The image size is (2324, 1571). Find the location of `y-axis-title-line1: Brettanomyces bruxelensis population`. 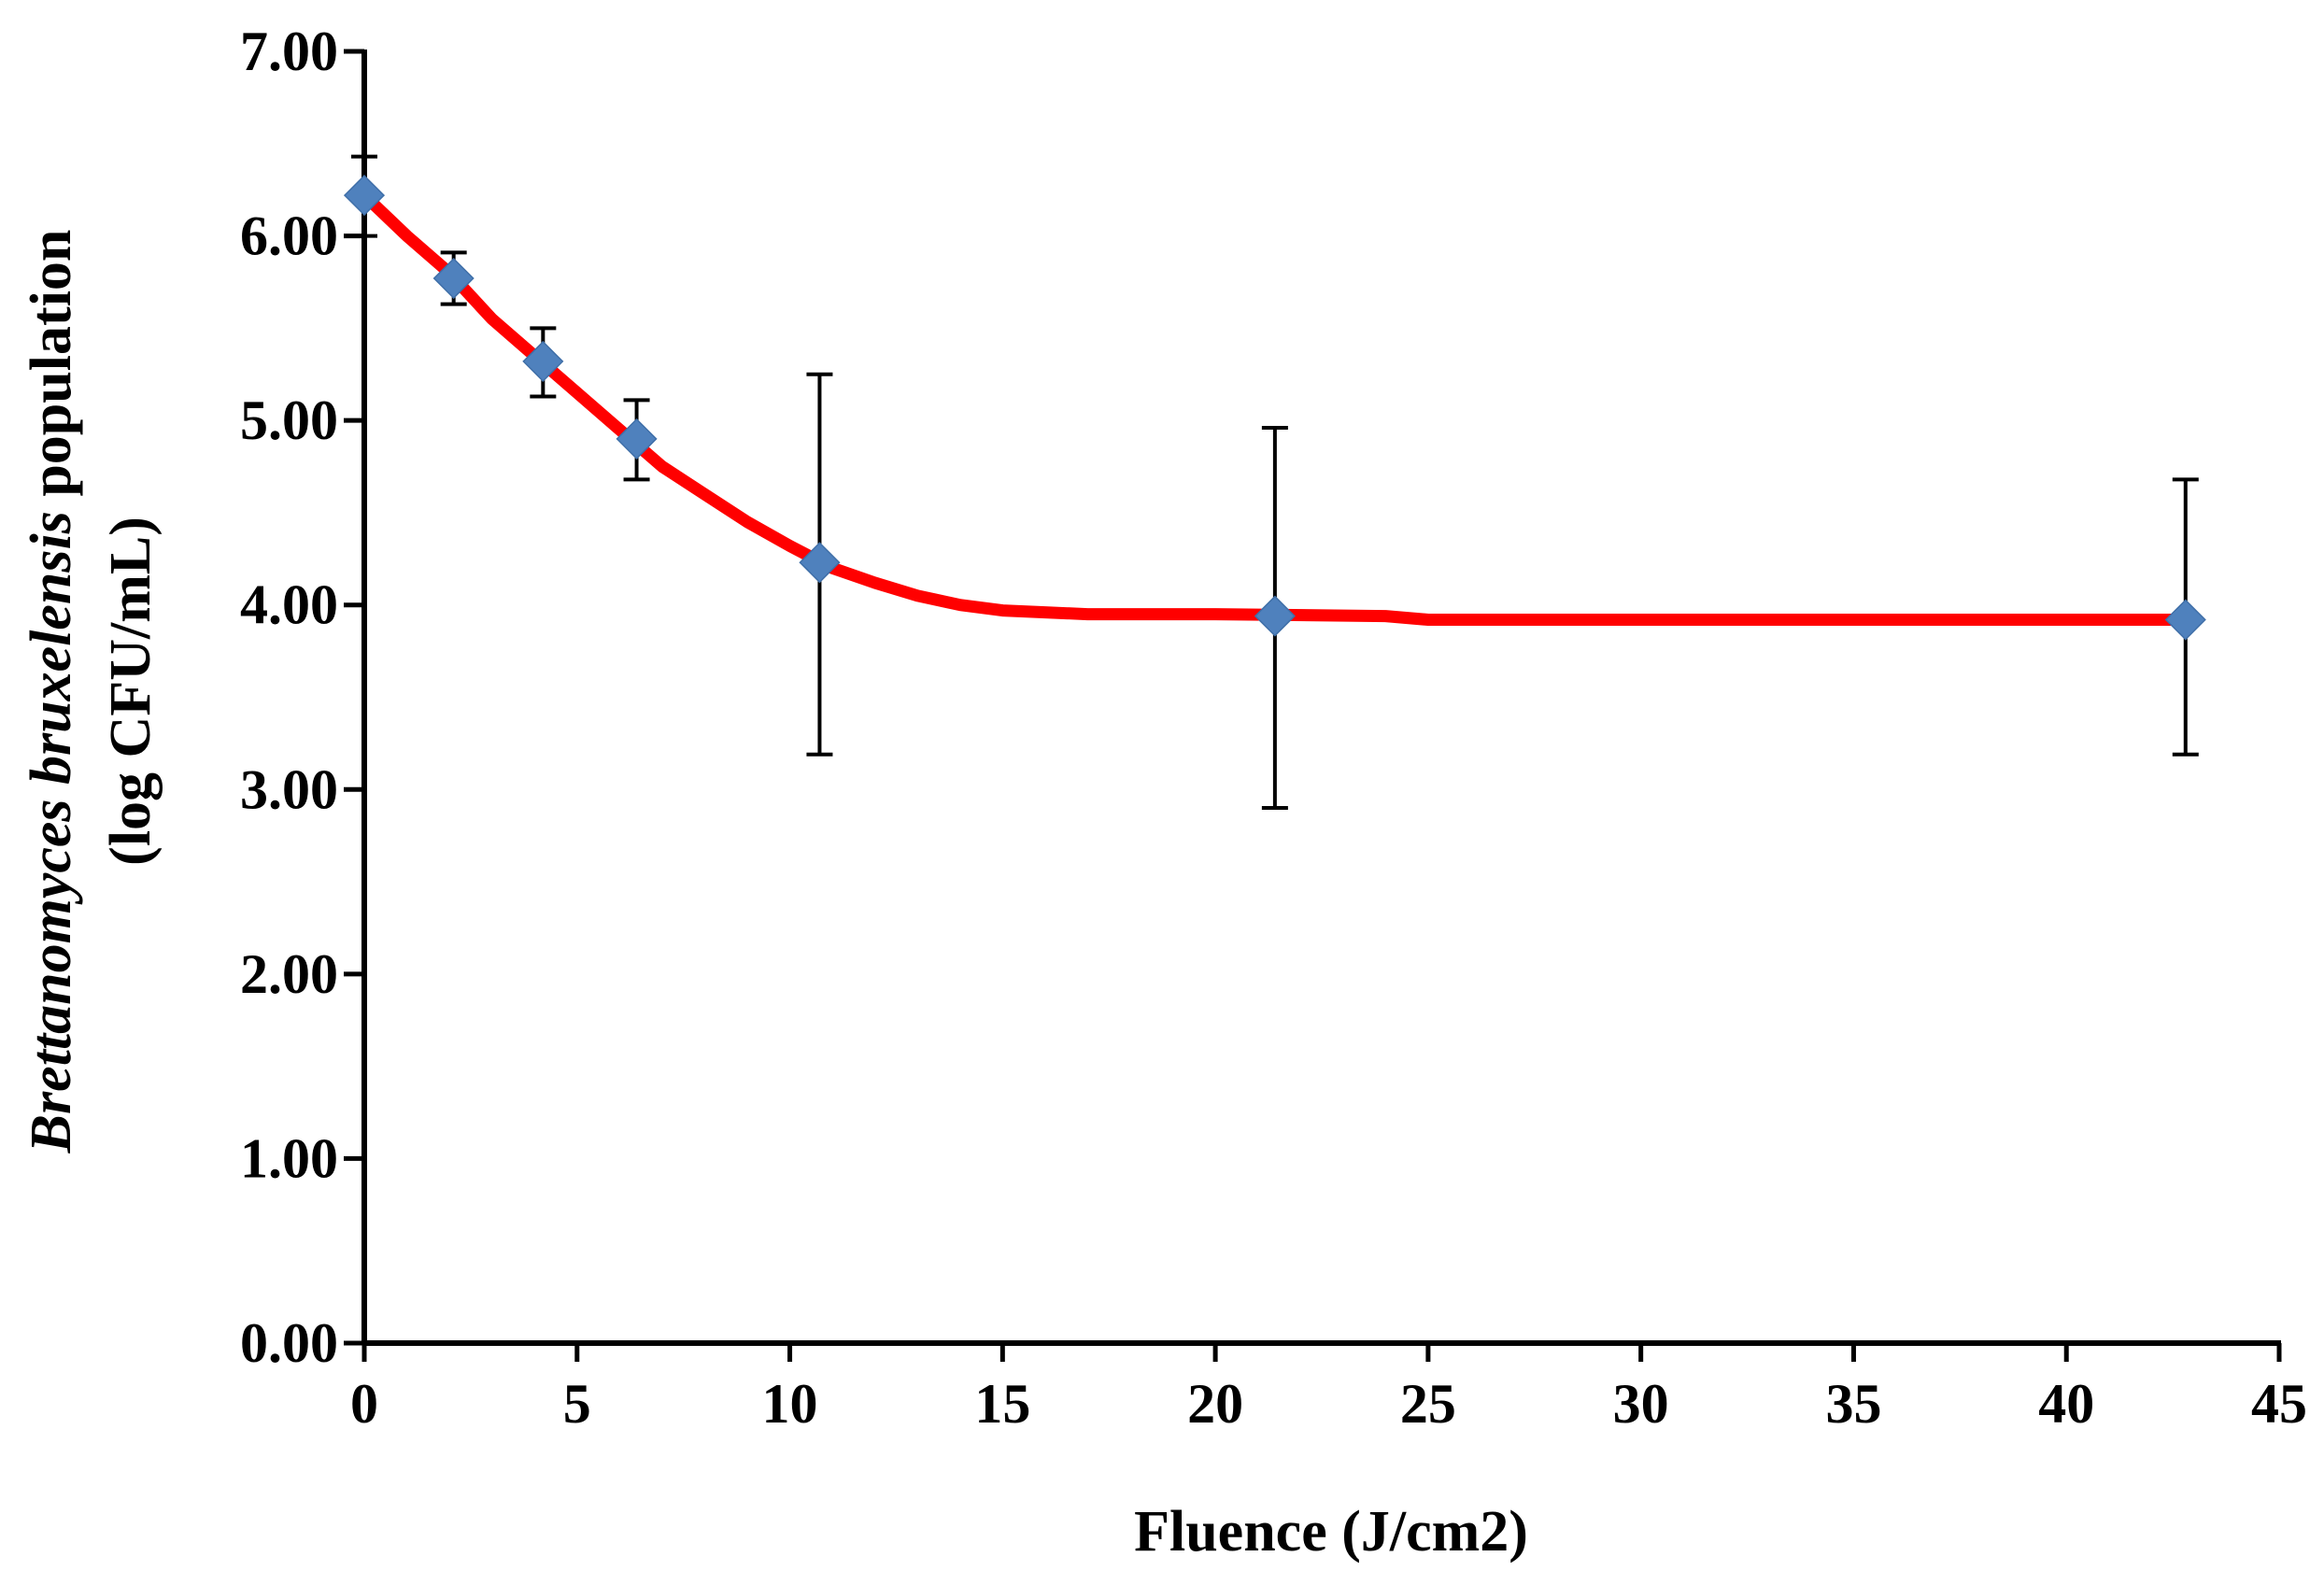

y-axis-title-line1: Brettanomyces bruxelensis population is located at coordinates (51, 692).